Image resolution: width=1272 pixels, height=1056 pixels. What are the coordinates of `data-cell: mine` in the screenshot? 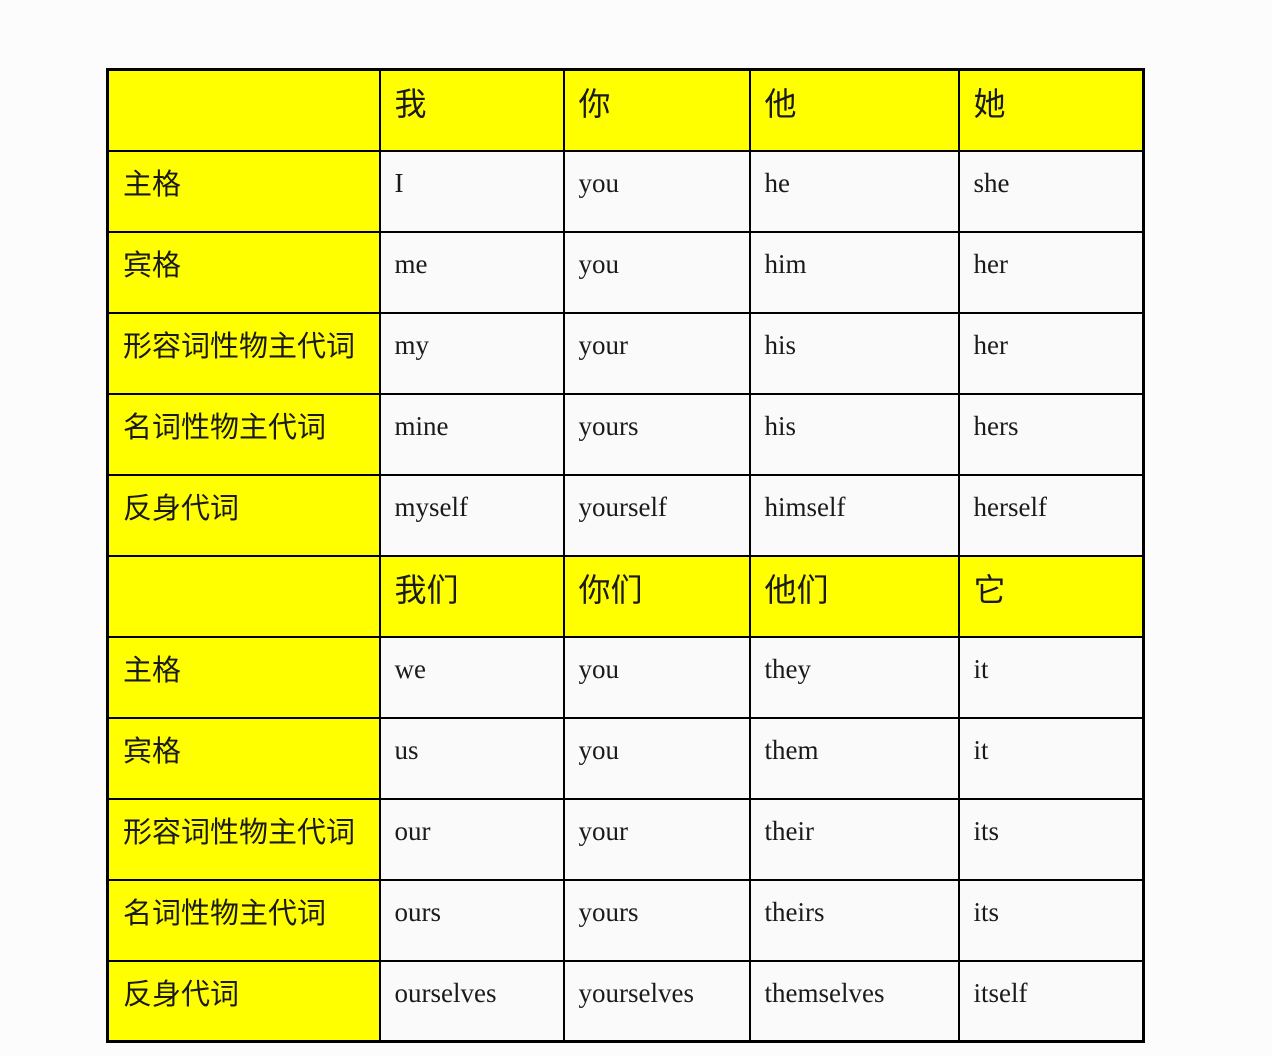 It's located at (471, 434).